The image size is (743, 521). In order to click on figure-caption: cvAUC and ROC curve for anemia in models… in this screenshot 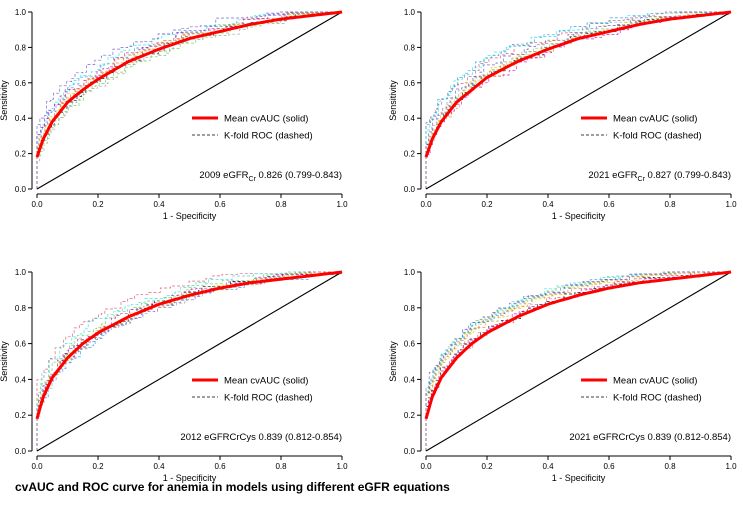, I will do `click(232, 487)`.